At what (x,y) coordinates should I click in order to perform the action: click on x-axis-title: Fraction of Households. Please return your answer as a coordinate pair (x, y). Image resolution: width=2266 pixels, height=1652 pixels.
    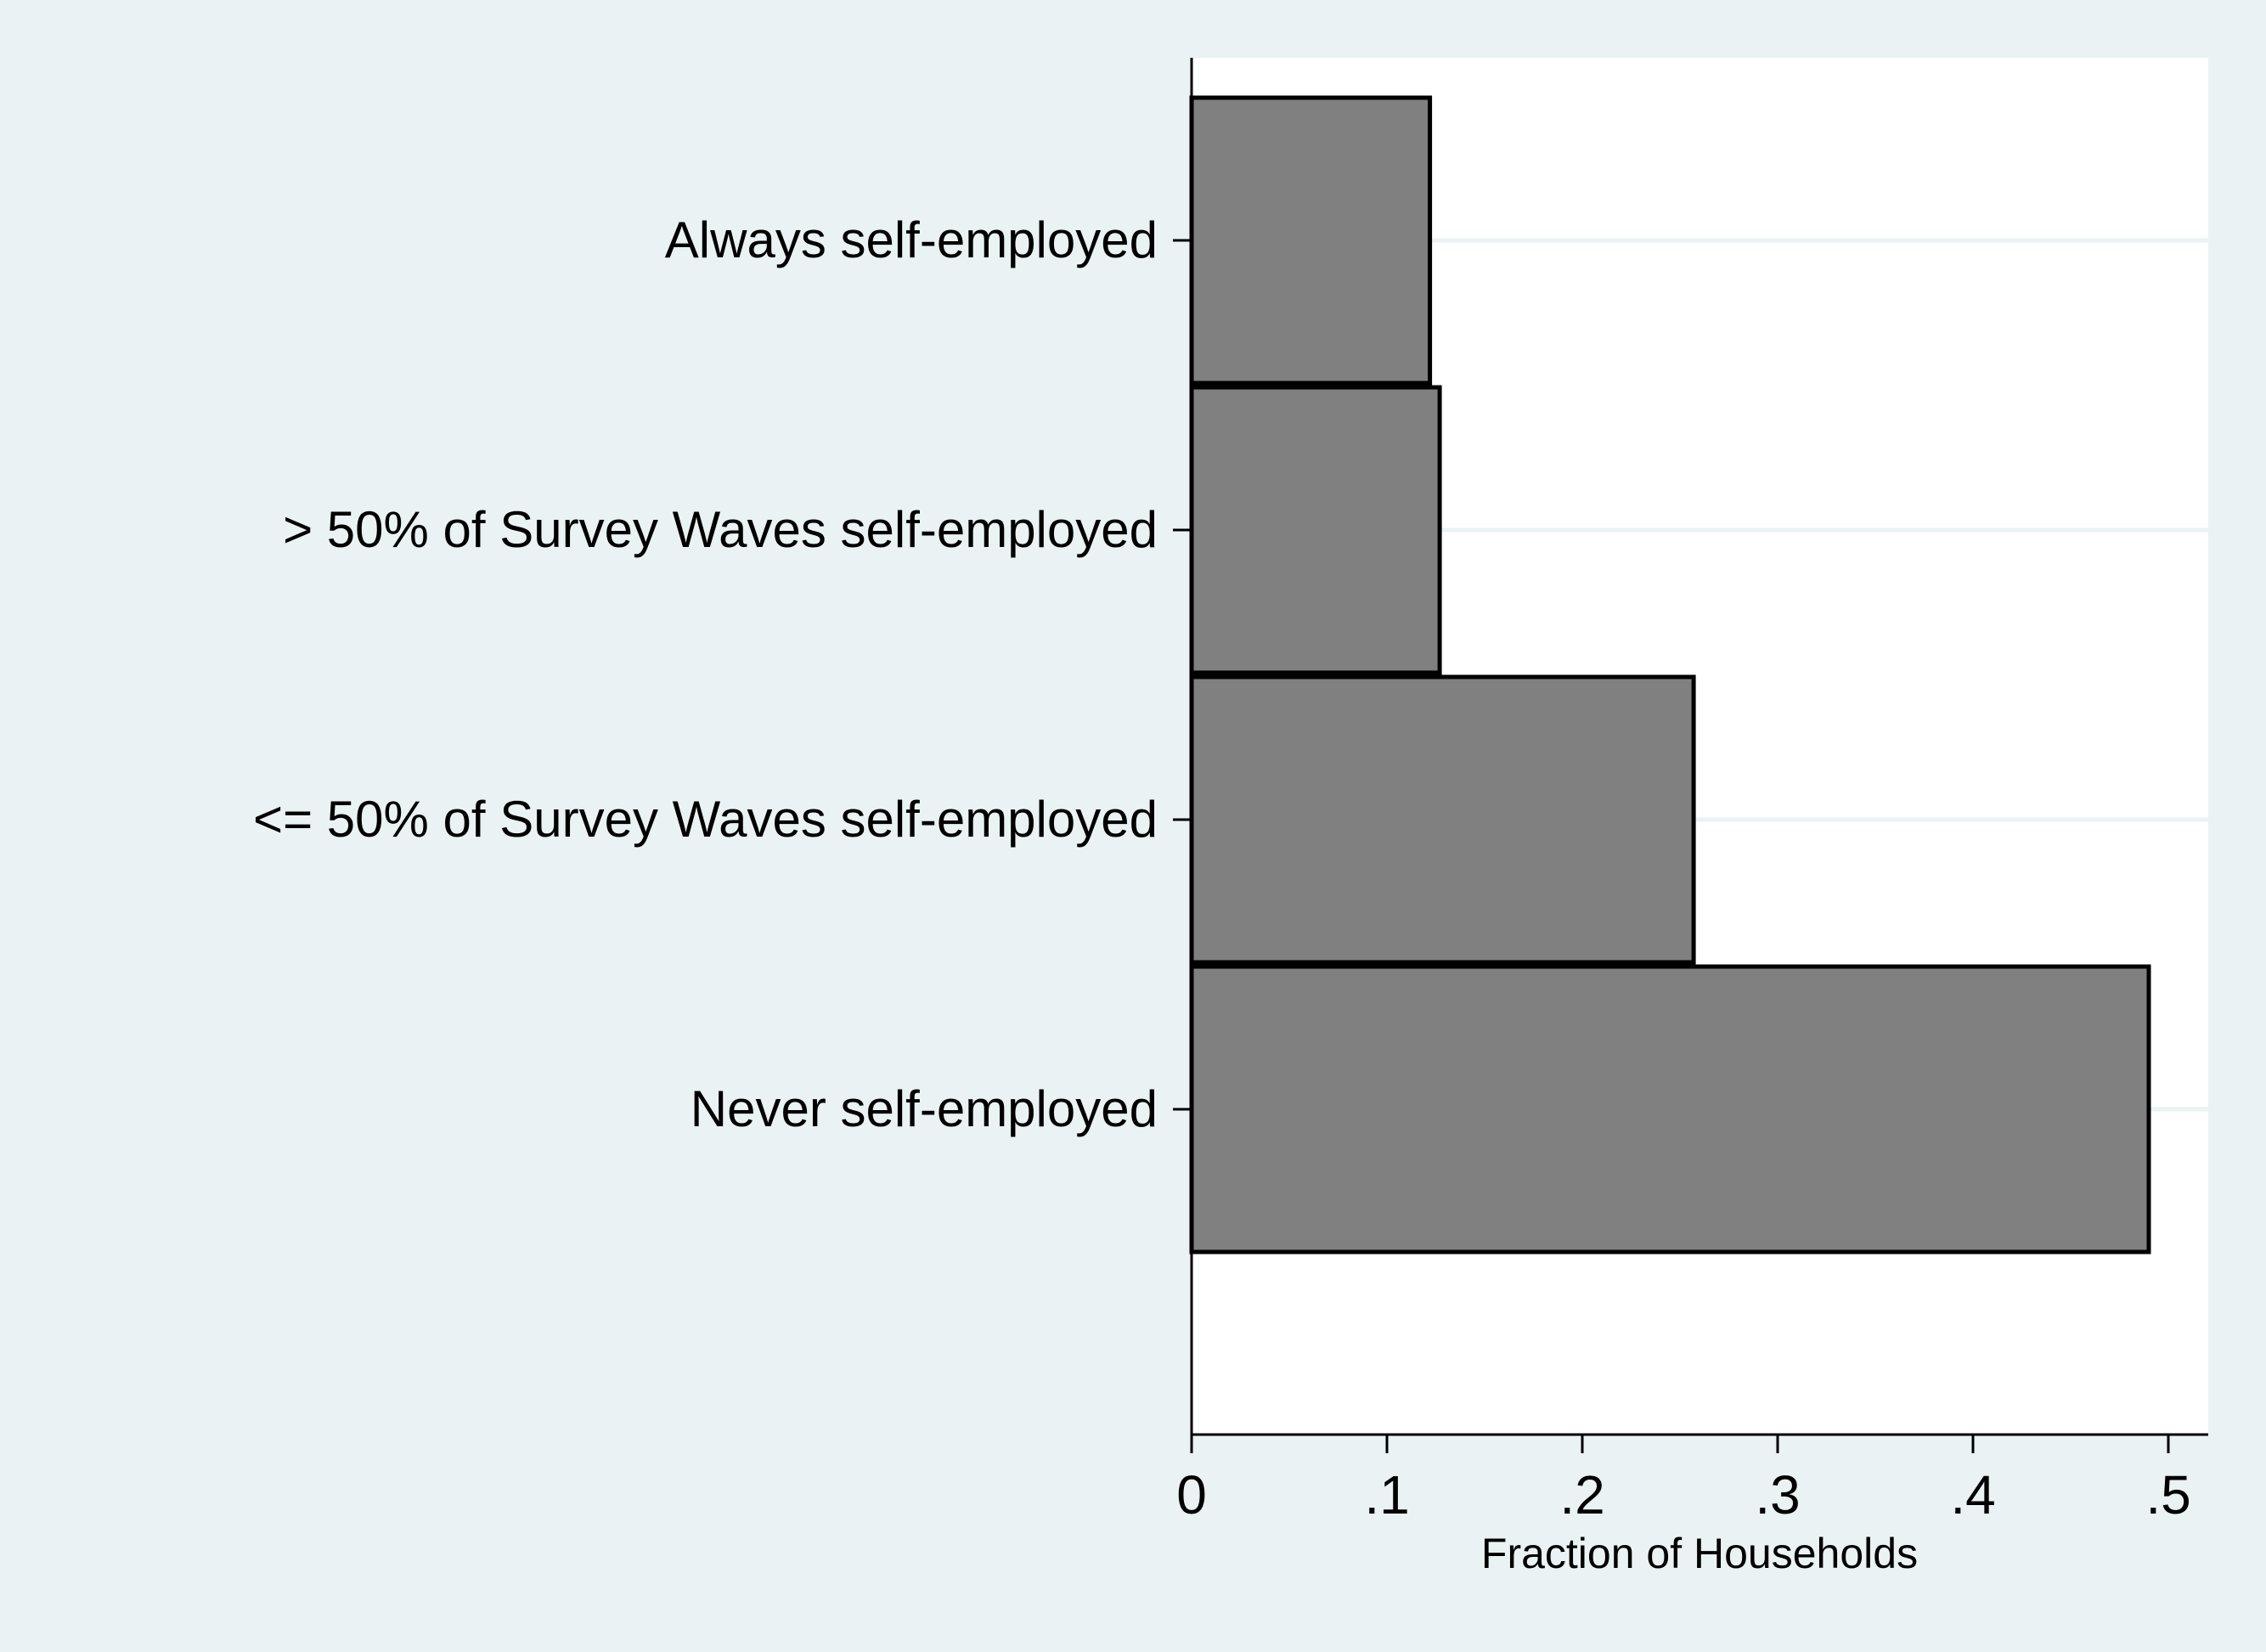
    Looking at the image, I should click on (1699, 1553).